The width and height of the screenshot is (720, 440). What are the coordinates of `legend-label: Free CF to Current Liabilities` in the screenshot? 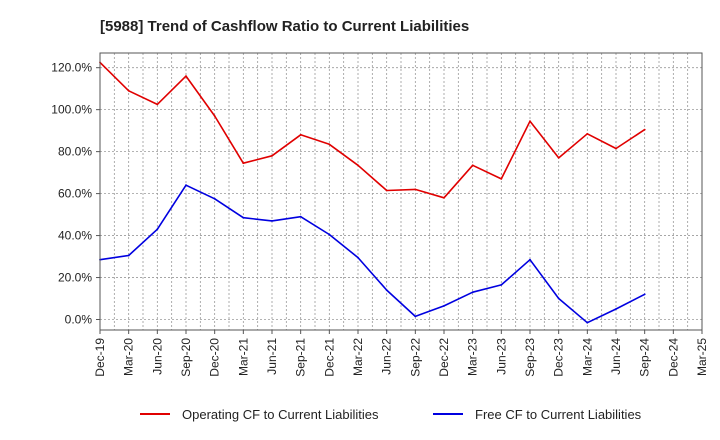 It's located at (558, 414).